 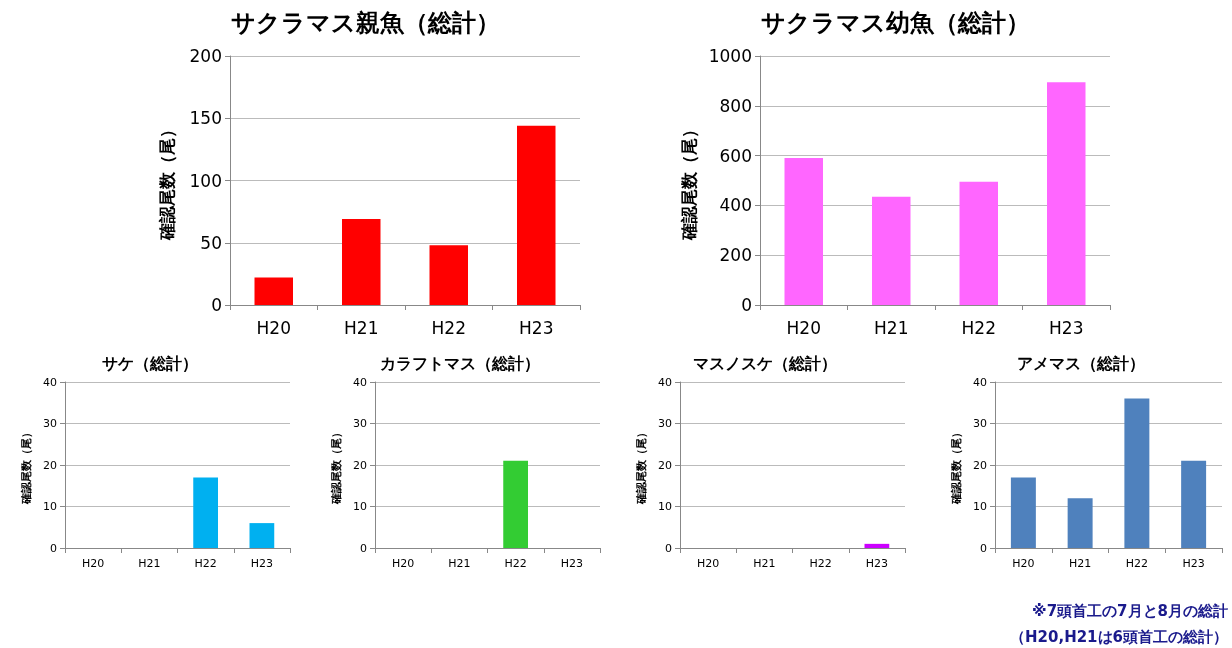 What do you see at coordinates (735, 155) in the screenshot?
I see `y-tick-label: 600` at bounding box center [735, 155].